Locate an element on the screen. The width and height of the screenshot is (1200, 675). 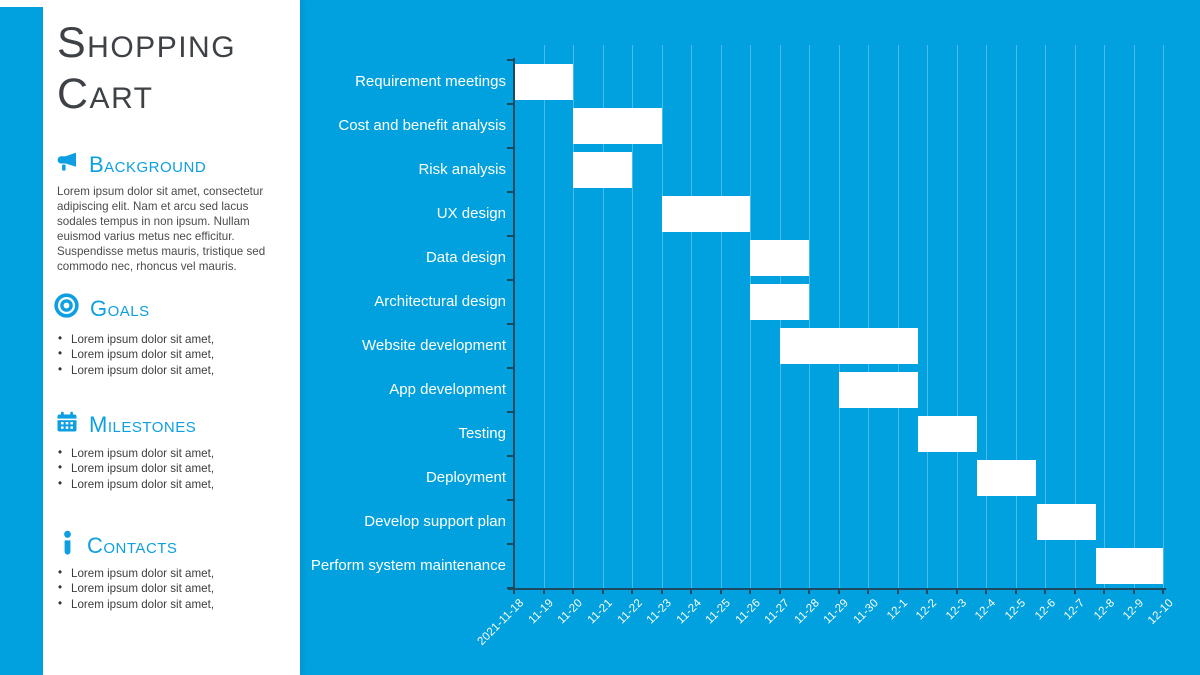
x-tick-label: 12-2 is located at coordinates (927, 610).